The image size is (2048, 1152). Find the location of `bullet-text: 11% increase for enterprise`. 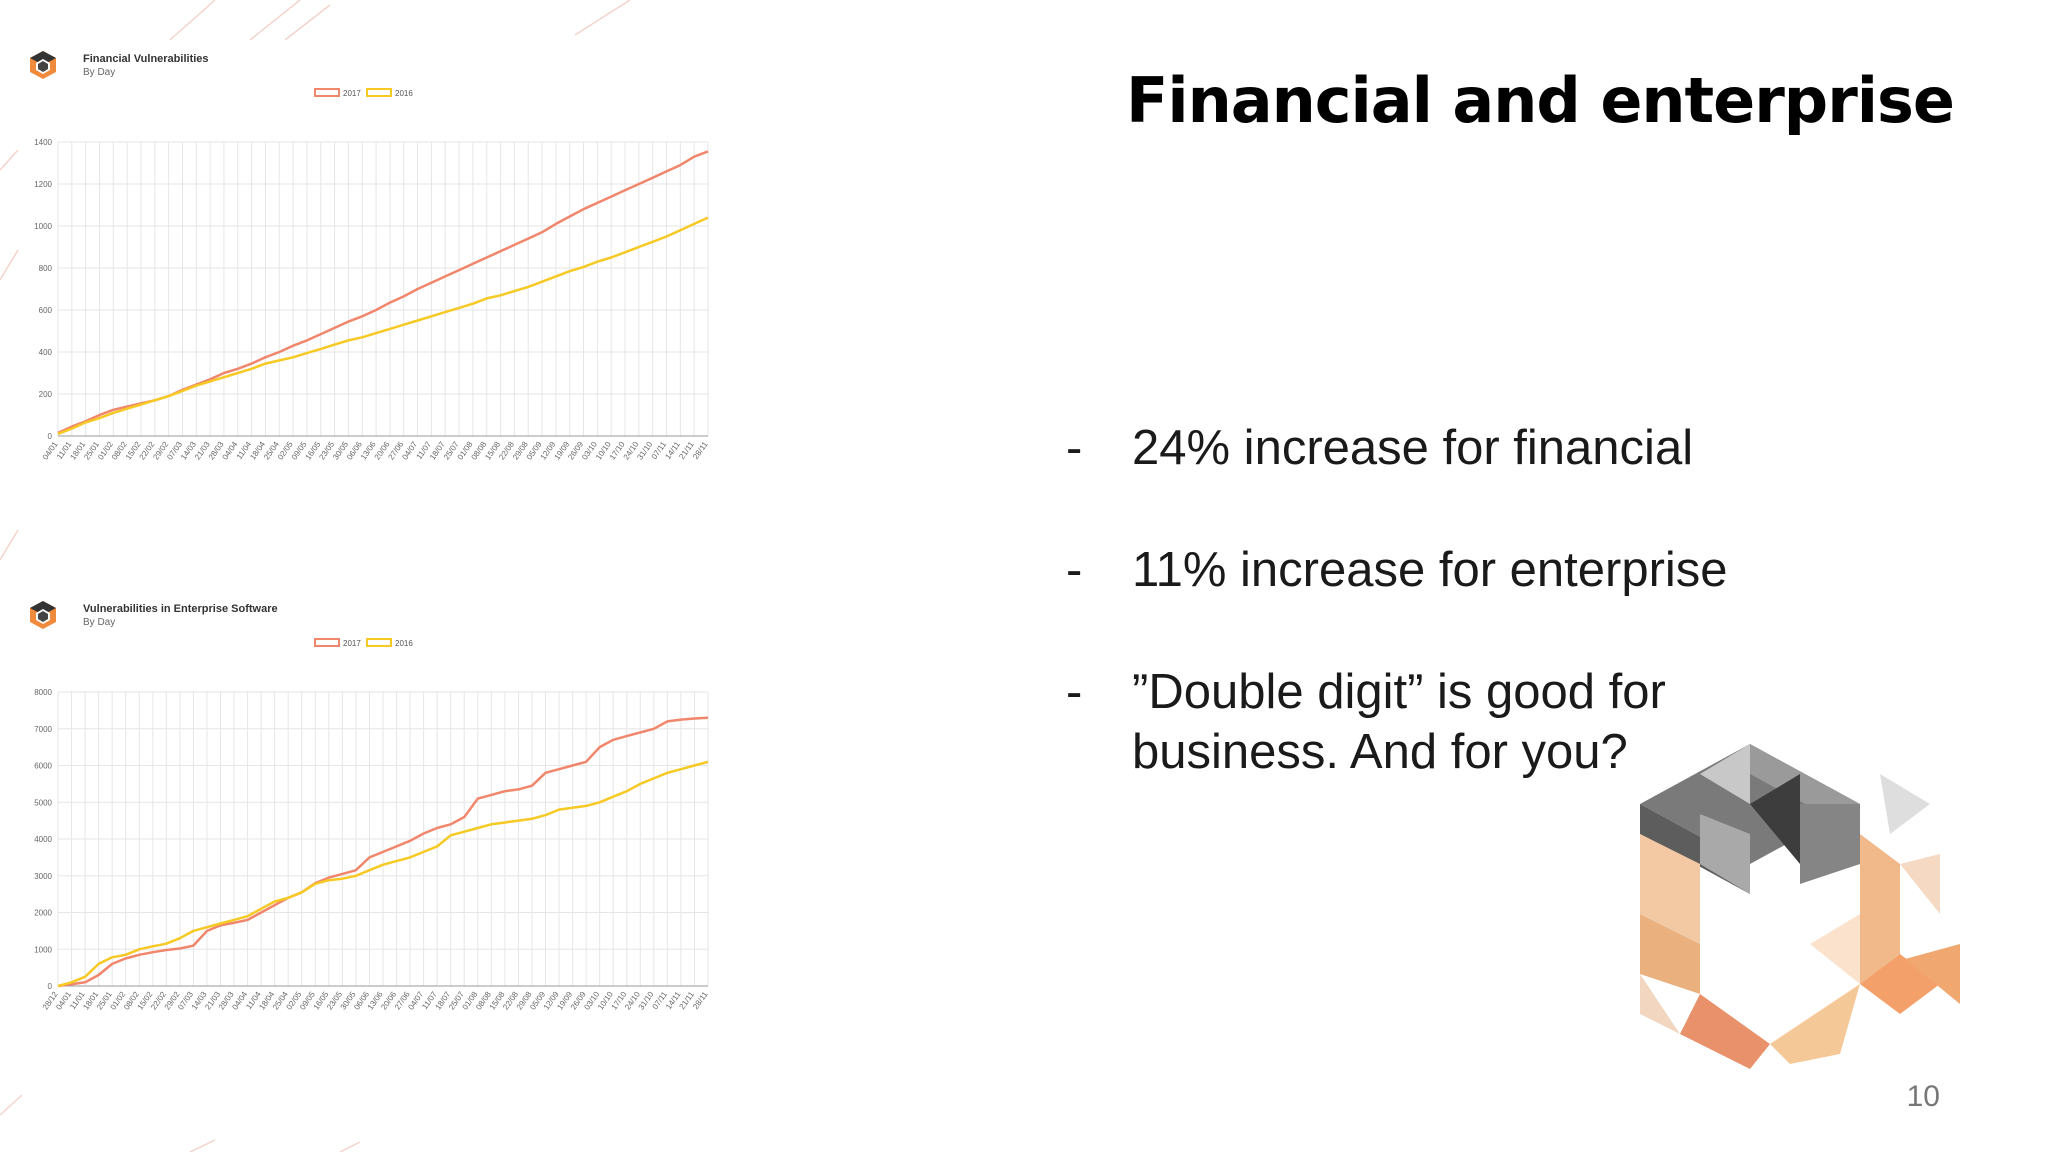

bullet-text: 11% increase for enterprise is located at coordinates (1430, 570).